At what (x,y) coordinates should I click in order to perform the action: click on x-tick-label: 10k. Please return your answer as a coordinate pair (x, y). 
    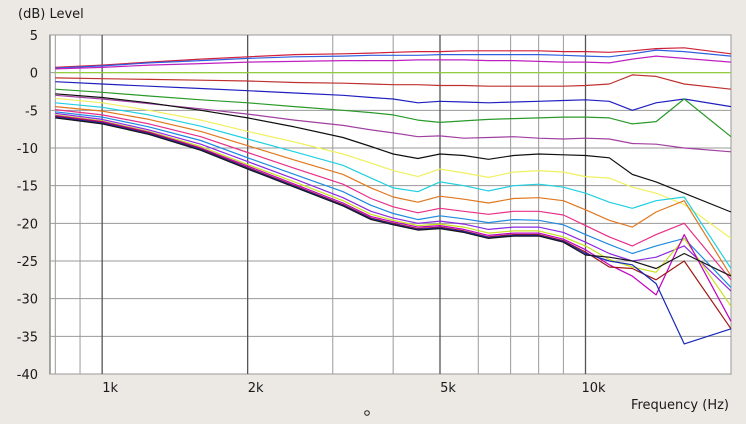
    Looking at the image, I should click on (593, 388).